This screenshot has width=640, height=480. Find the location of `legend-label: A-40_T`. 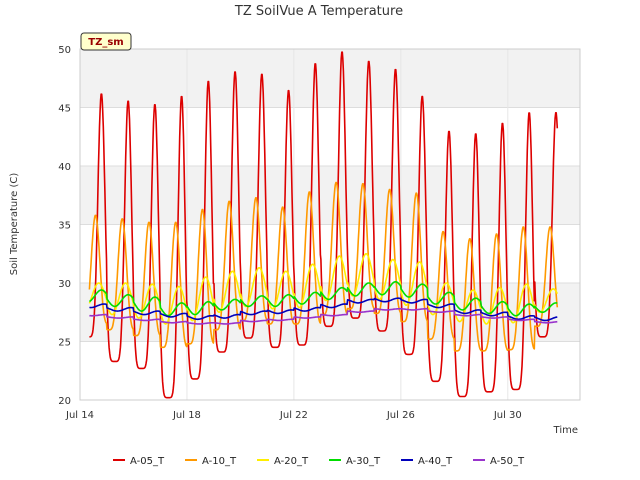

legend-label: A-40_T is located at coordinates (435, 461).